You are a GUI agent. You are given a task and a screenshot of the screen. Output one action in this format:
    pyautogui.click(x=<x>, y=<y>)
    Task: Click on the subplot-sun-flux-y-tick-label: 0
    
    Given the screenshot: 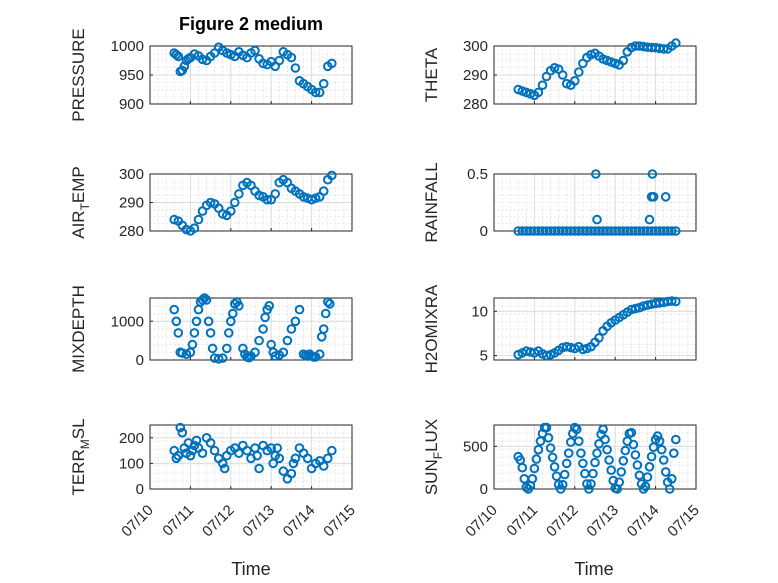 What is the action you would take?
    pyautogui.click(x=484, y=489)
    